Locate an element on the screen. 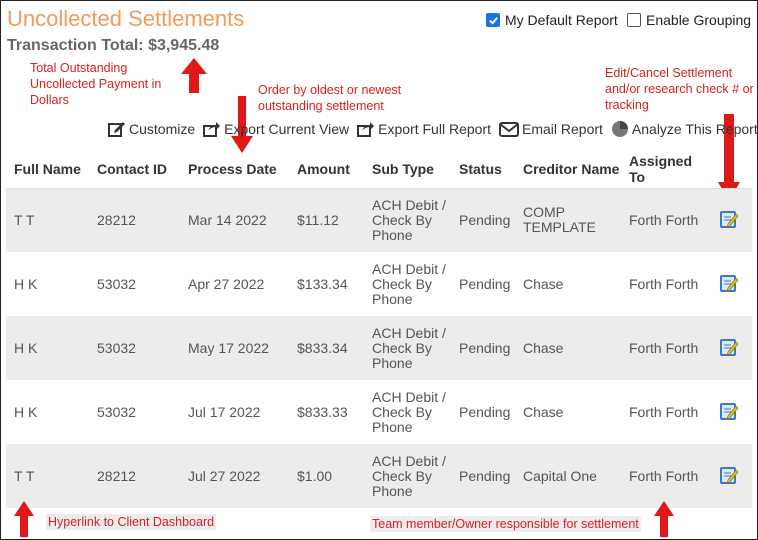  amount: $11.12 is located at coordinates (326, 220).